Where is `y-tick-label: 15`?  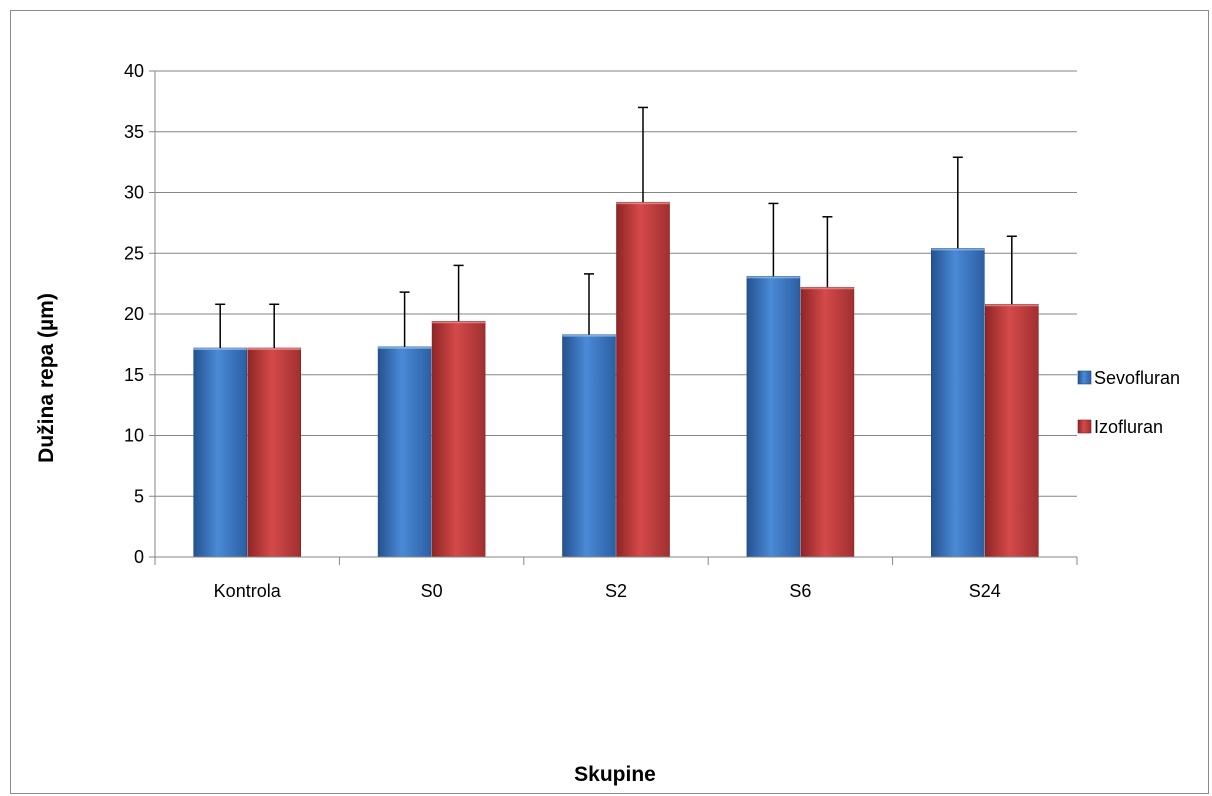
y-tick-label: 15 is located at coordinates (134, 375).